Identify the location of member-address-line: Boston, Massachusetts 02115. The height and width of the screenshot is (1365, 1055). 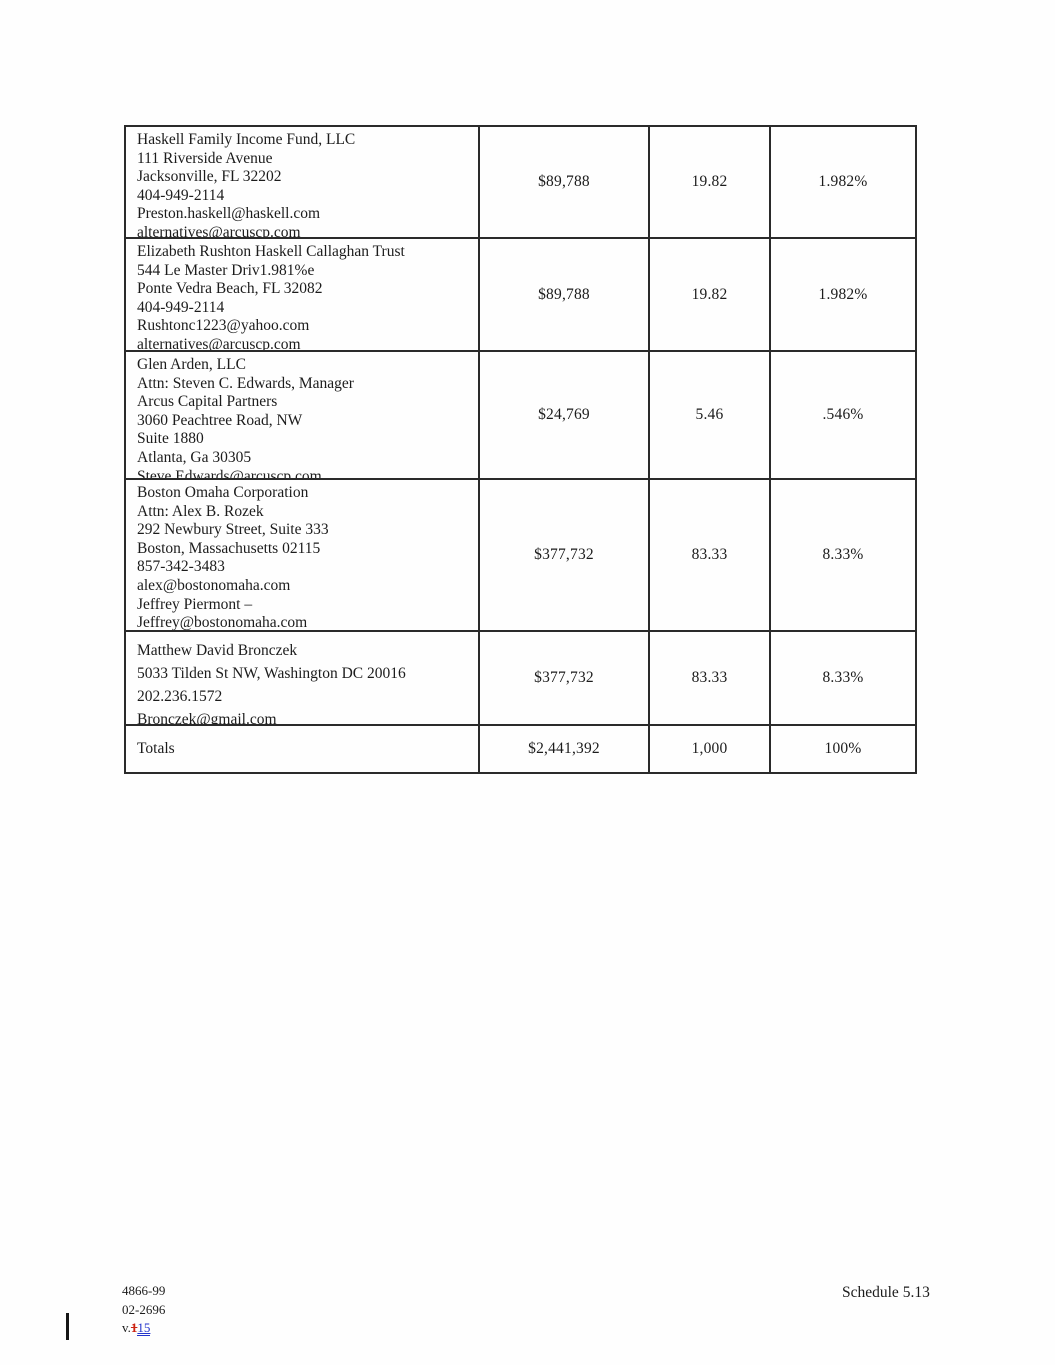
(229, 548).